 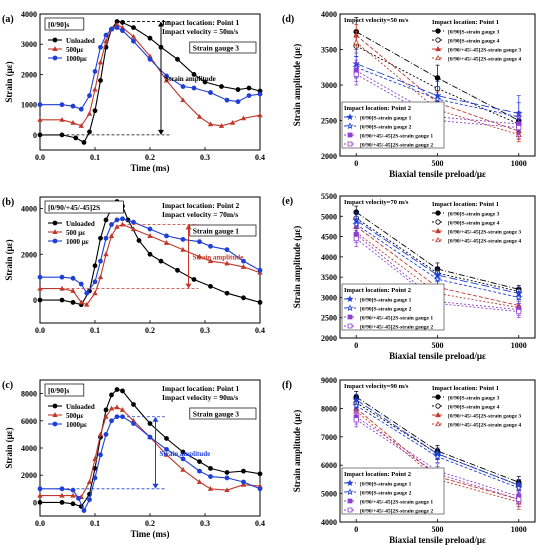 What do you see at coordinates (76, 425) in the screenshot?
I see `legend-label: 1000με` at bounding box center [76, 425].